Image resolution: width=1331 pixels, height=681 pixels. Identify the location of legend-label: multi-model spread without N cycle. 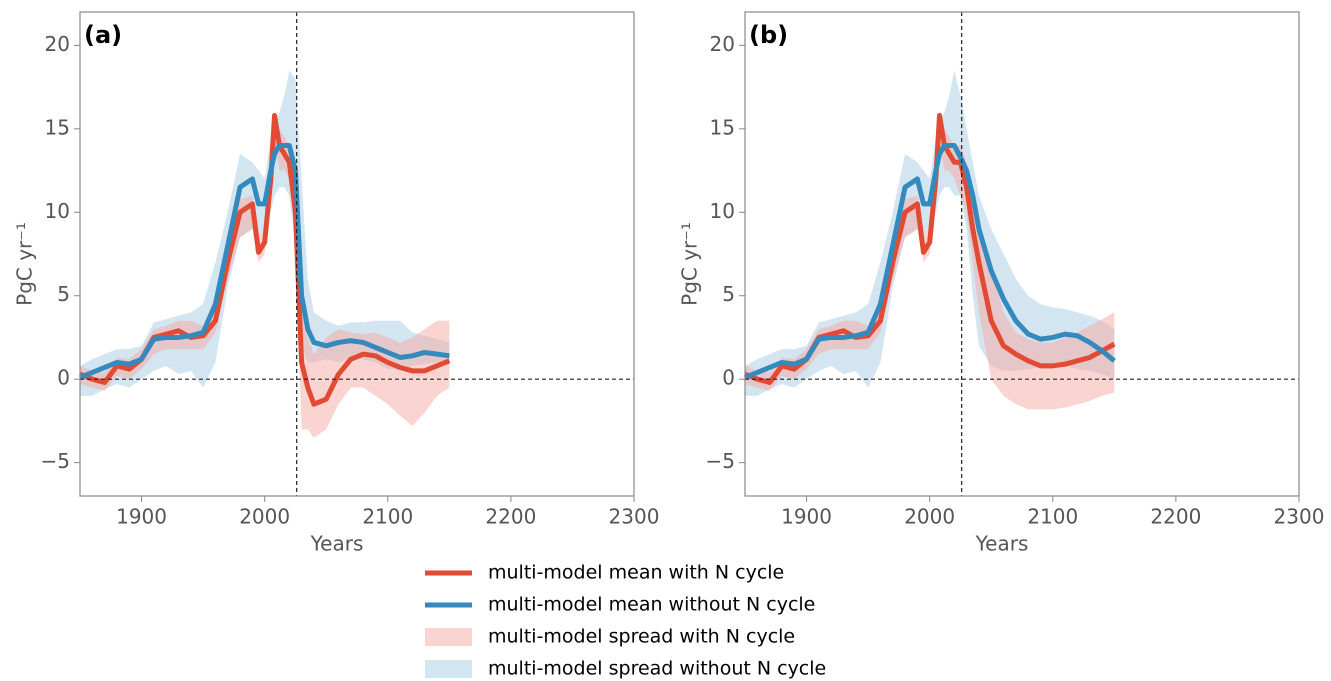
(657, 669).